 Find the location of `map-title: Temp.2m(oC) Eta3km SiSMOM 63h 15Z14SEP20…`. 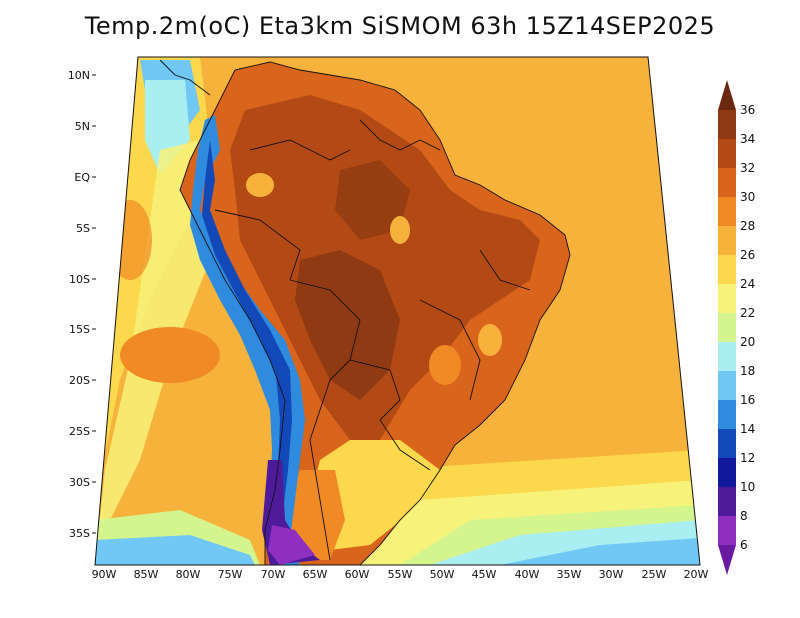

map-title: Temp.2m(oC) Eta3km SiSMOM 63h 15Z14SEP20… is located at coordinates (400, 26).